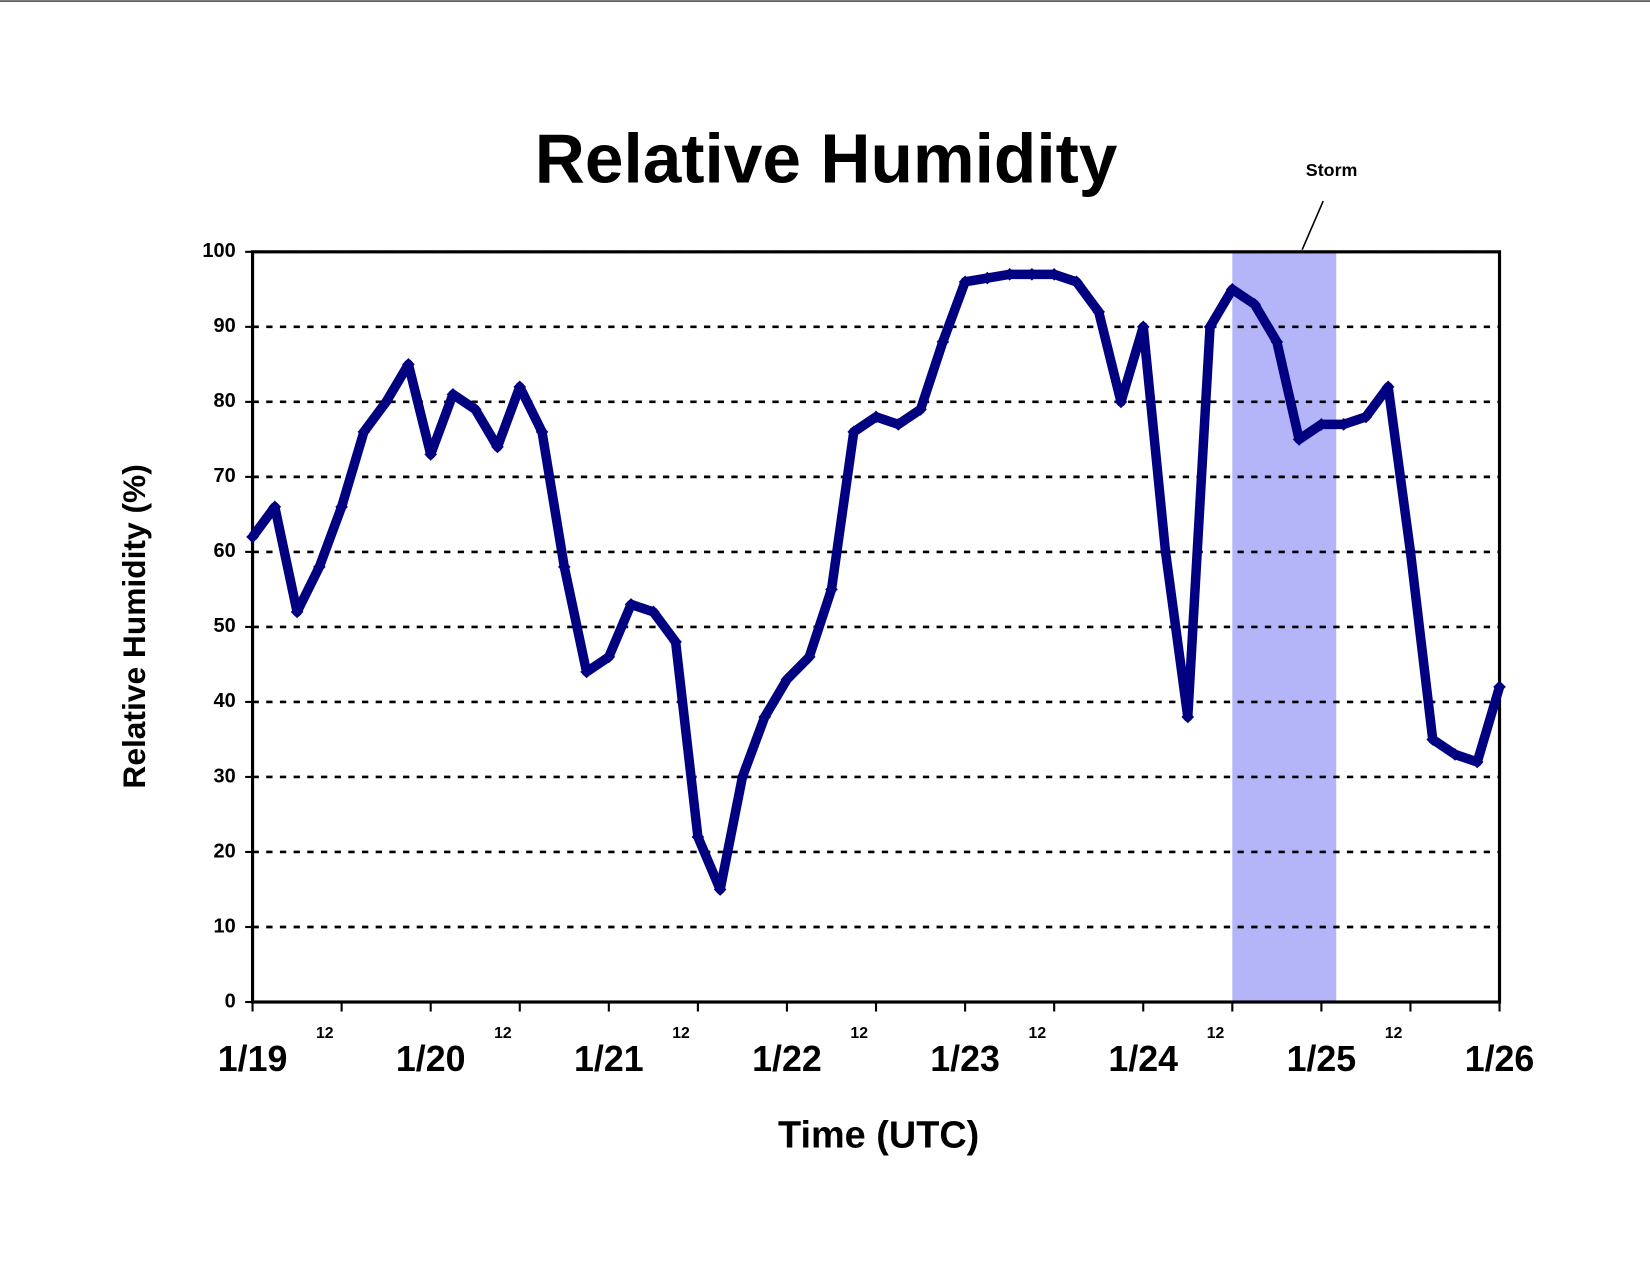  Describe the element at coordinates (224, 776) in the screenshot. I see `y-tick-label: 30` at that location.